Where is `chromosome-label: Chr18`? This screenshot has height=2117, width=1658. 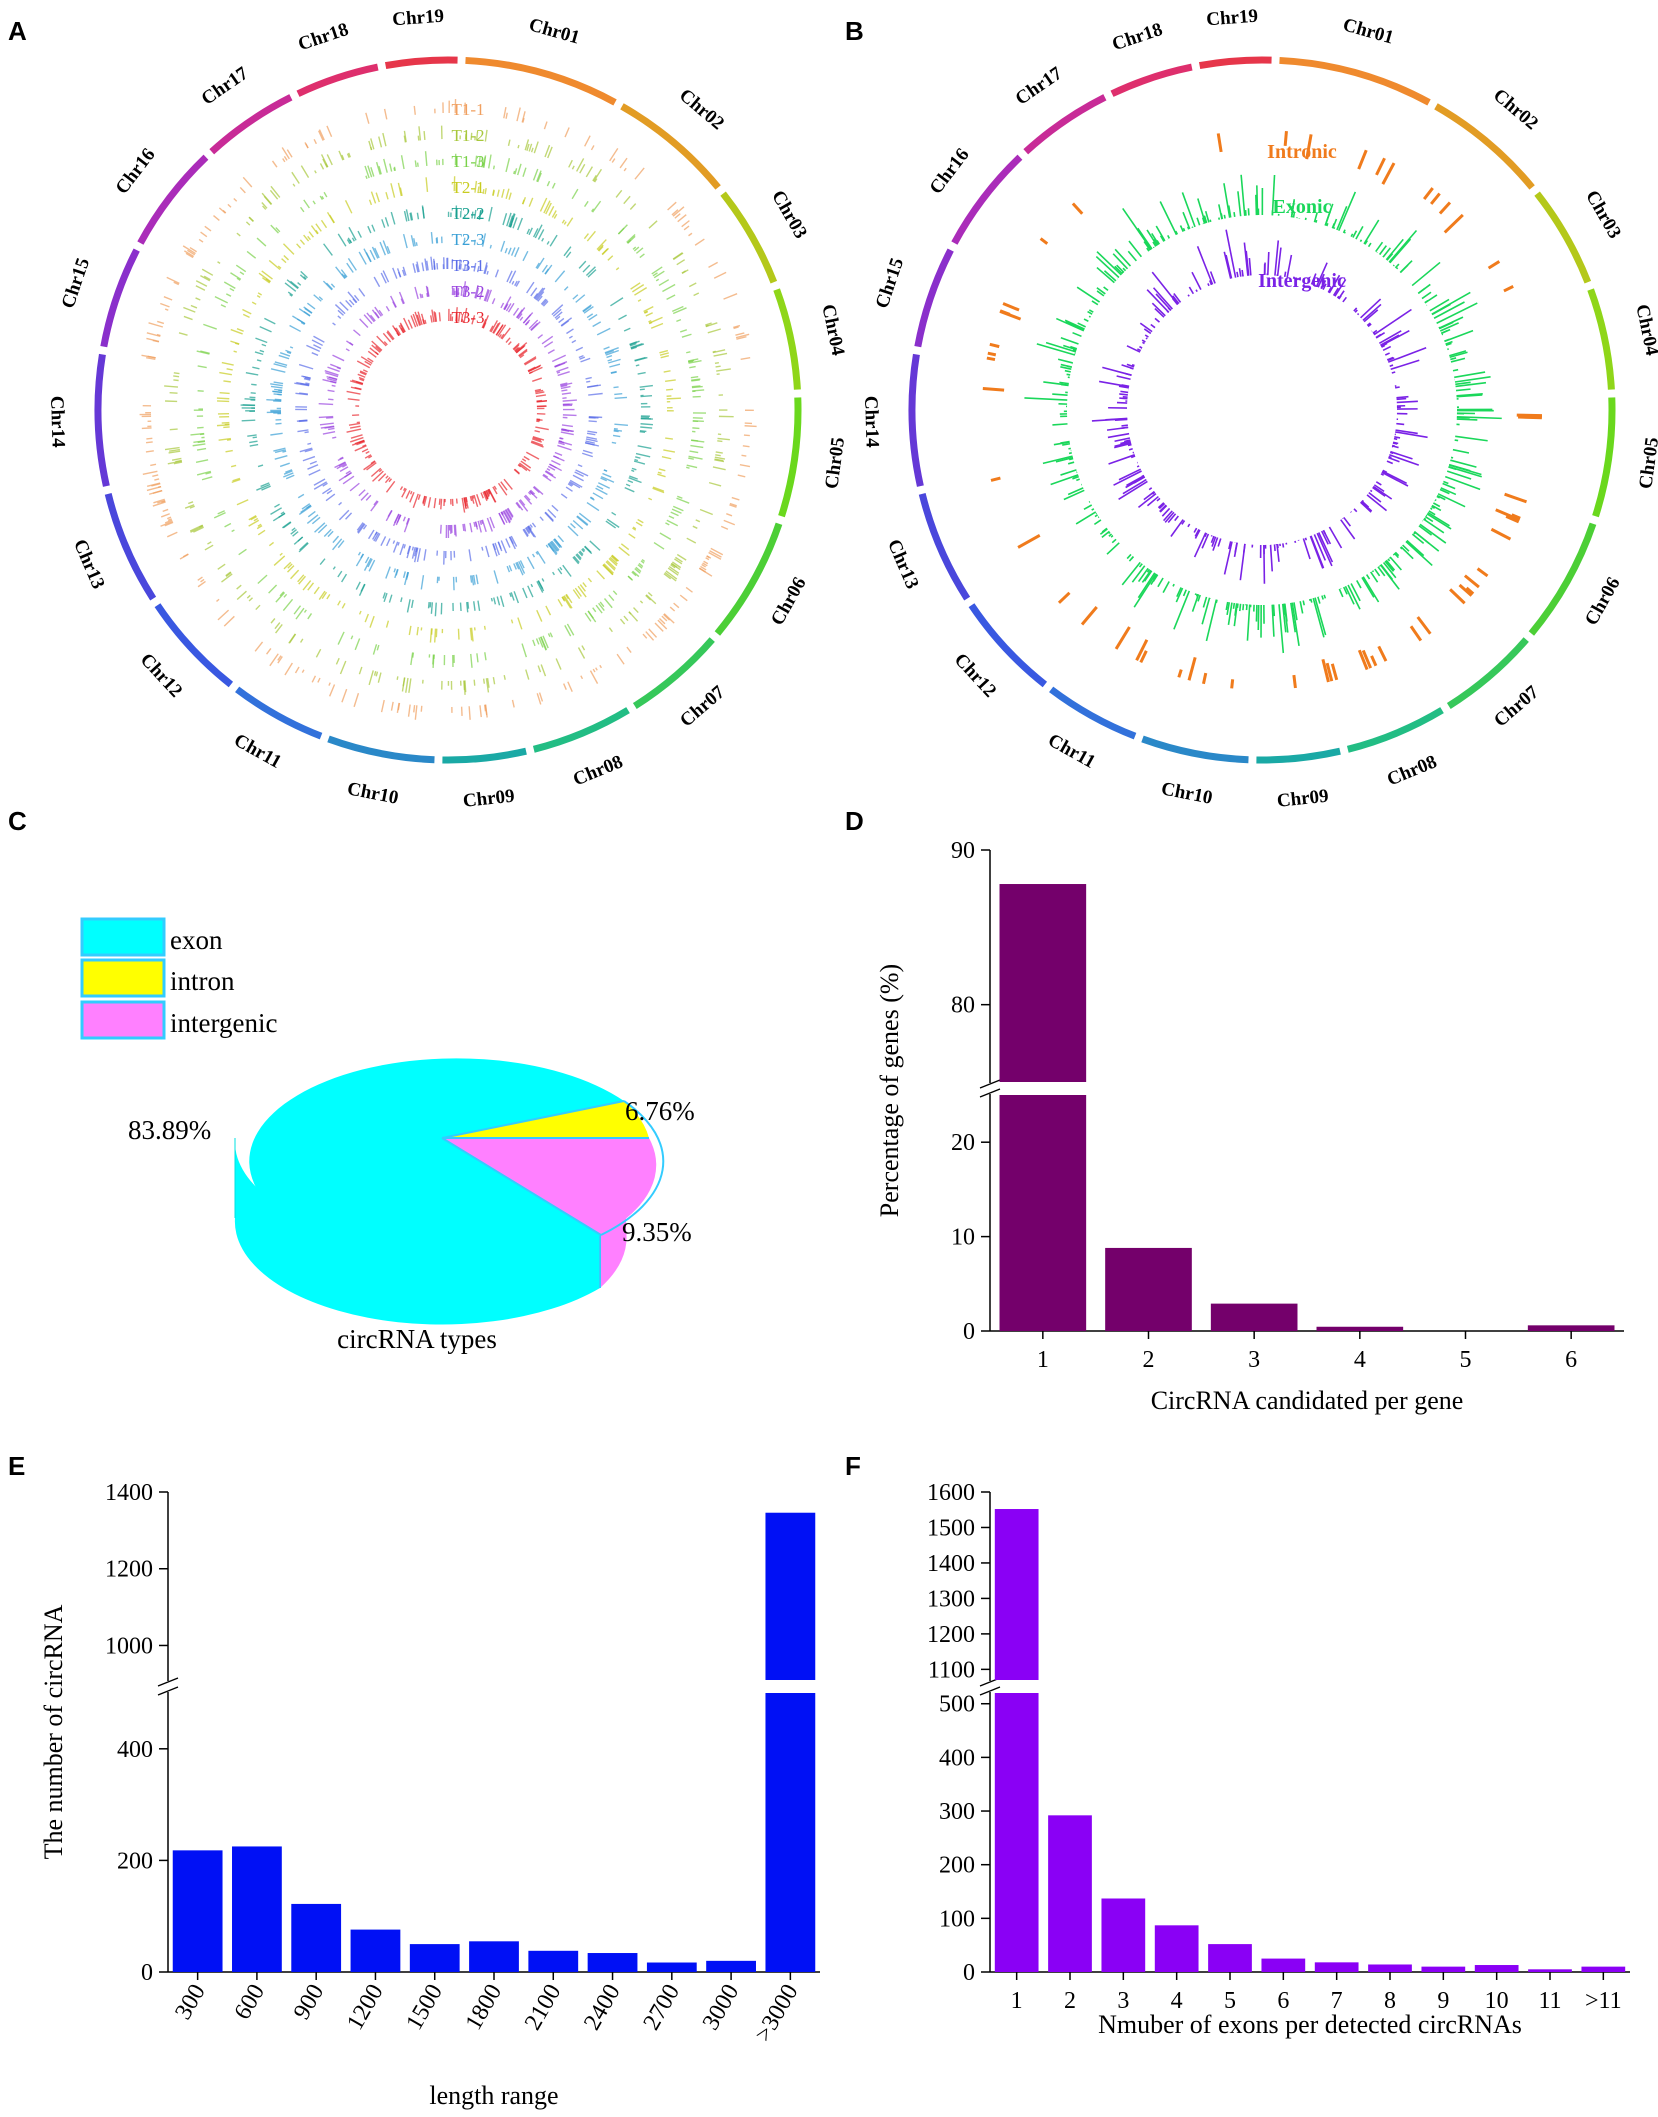
chromosome-label: Chr18 is located at coordinates (324, 37).